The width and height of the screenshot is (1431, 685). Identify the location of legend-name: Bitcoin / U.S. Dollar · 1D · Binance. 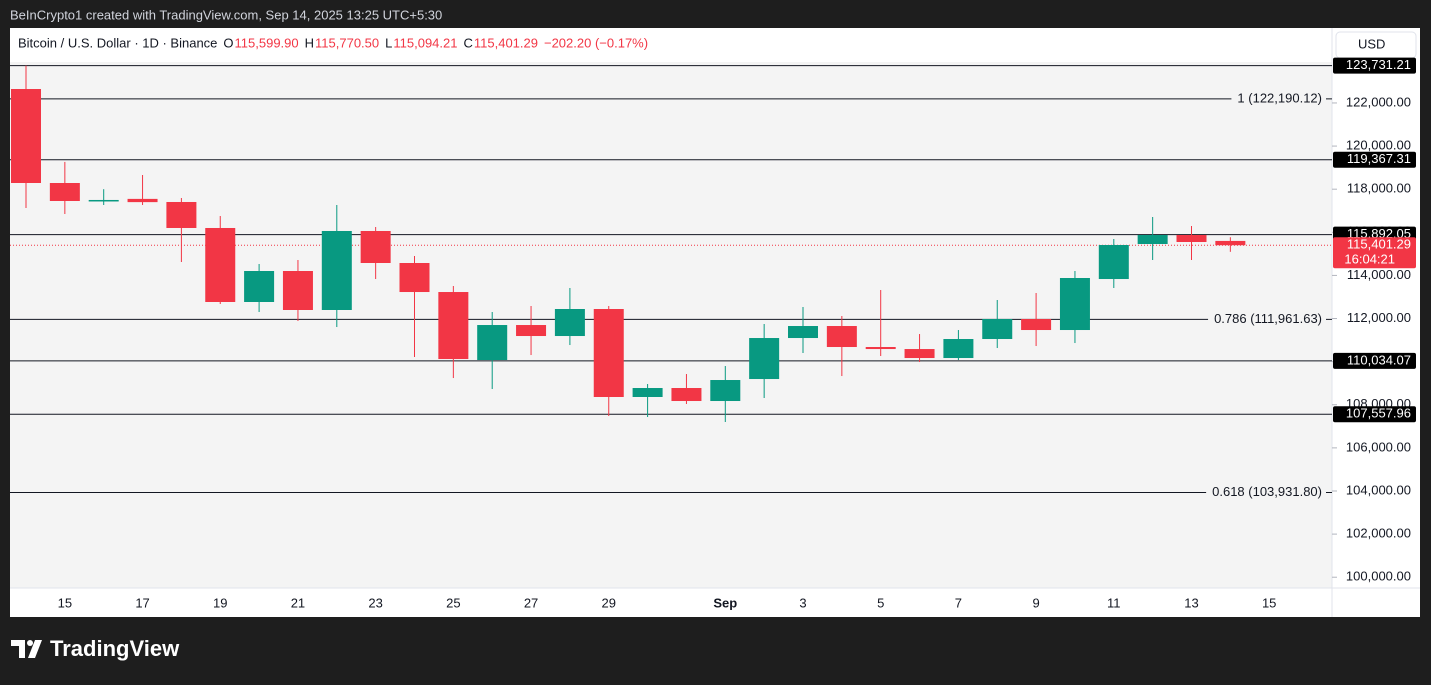
(117, 42).